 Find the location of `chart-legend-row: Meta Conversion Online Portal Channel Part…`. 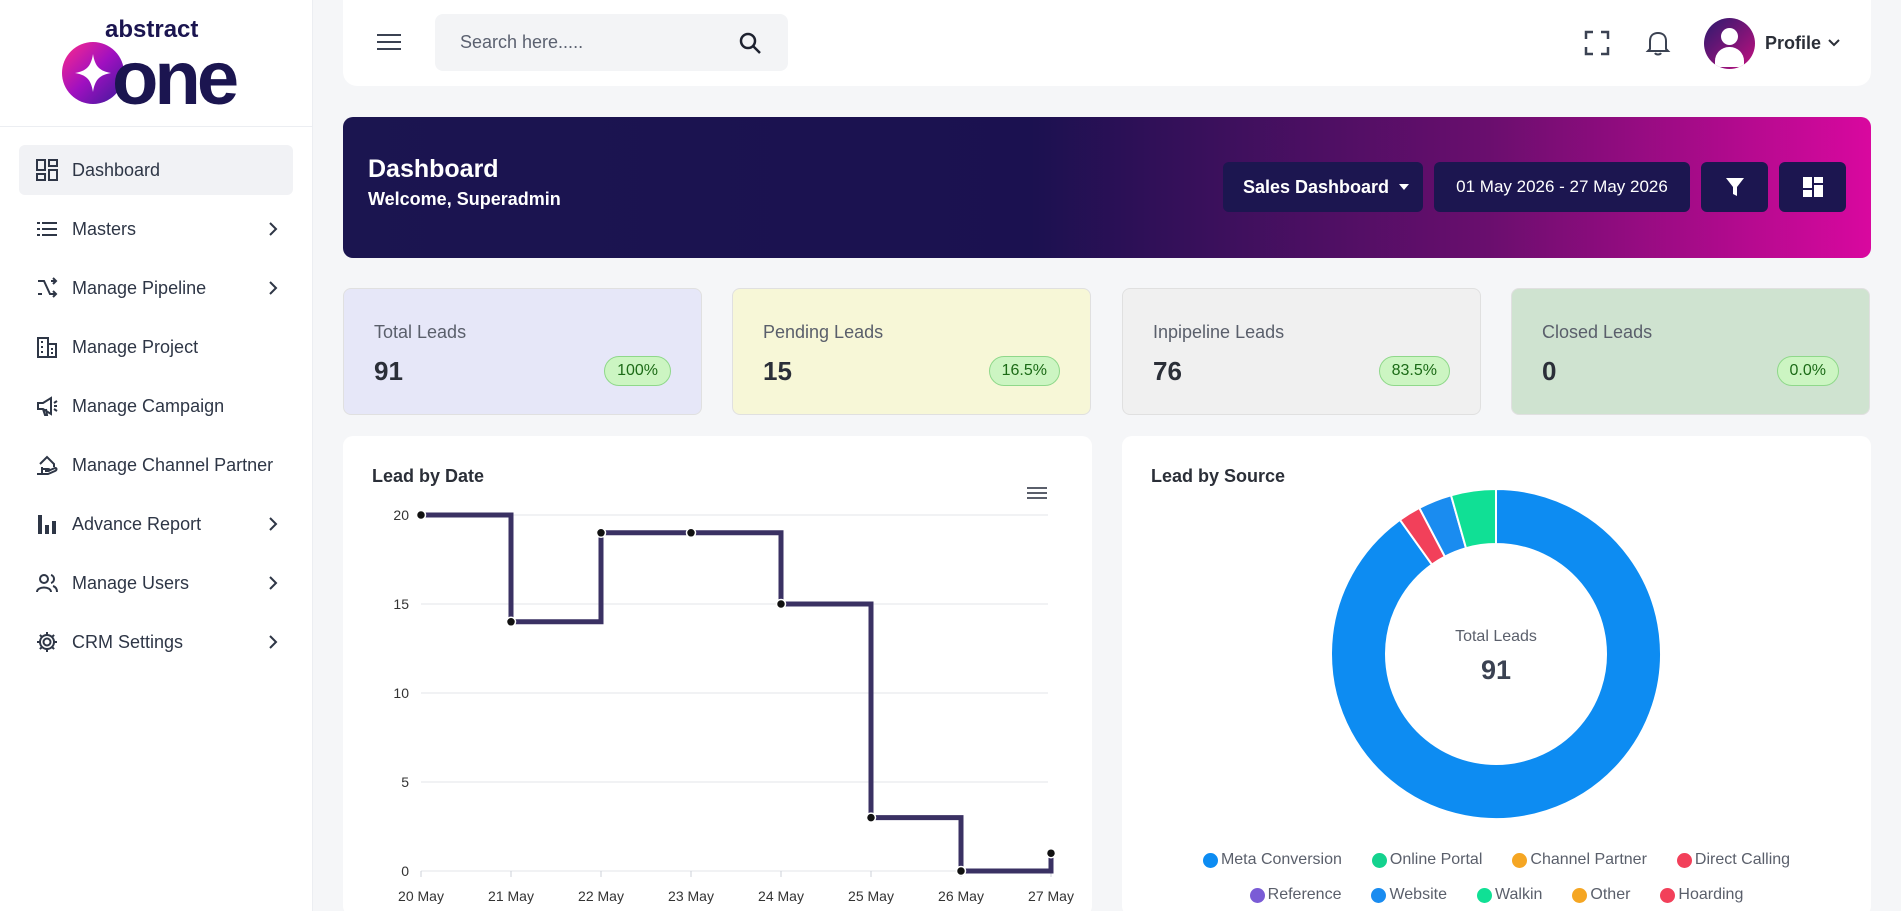

chart-legend-row: Meta Conversion Online Portal Channel Part… is located at coordinates (1496, 860).